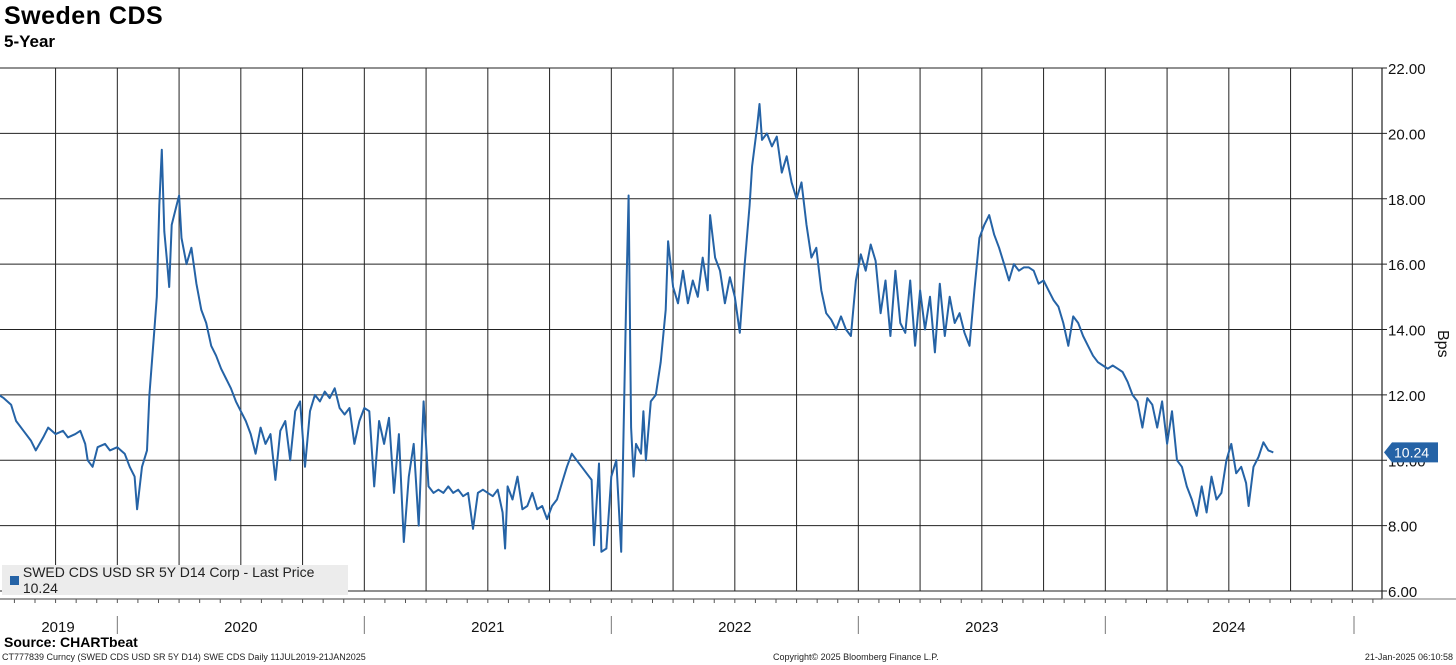 The height and width of the screenshot is (665, 1456). Describe the element at coordinates (734, 627) in the screenshot. I see `x-tick-label: 2022` at that location.